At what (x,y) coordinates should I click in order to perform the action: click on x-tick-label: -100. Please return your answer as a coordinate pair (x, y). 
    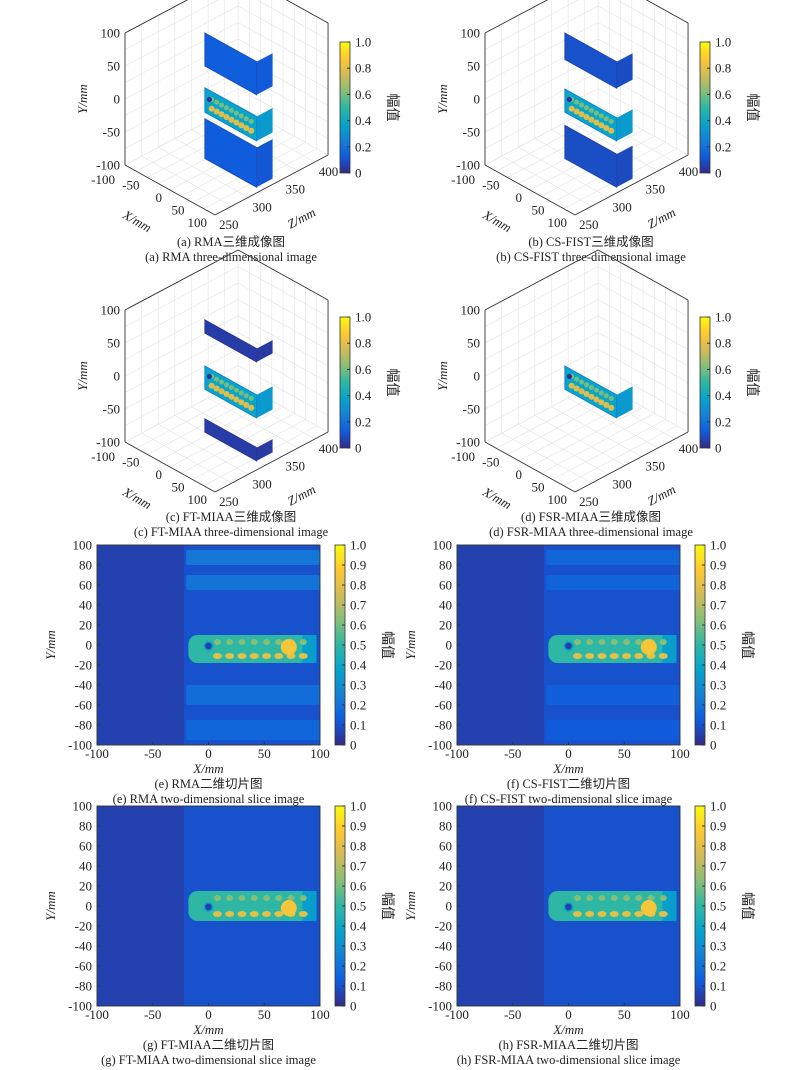
    Looking at the image, I should click on (457, 1014).